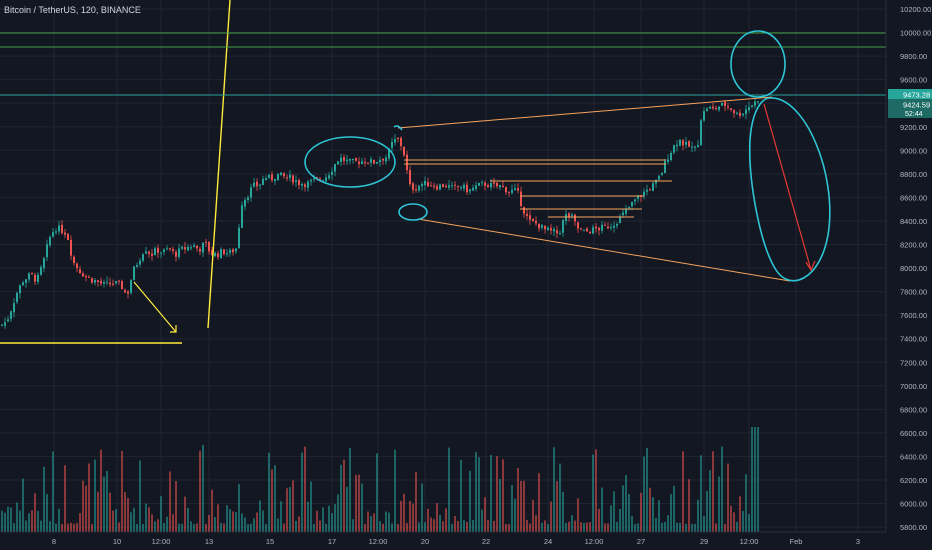 This screenshot has width=932, height=550. Describe the element at coordinates (270, 541) in the screenshot. I see `time-tick-label: 15` at that location.